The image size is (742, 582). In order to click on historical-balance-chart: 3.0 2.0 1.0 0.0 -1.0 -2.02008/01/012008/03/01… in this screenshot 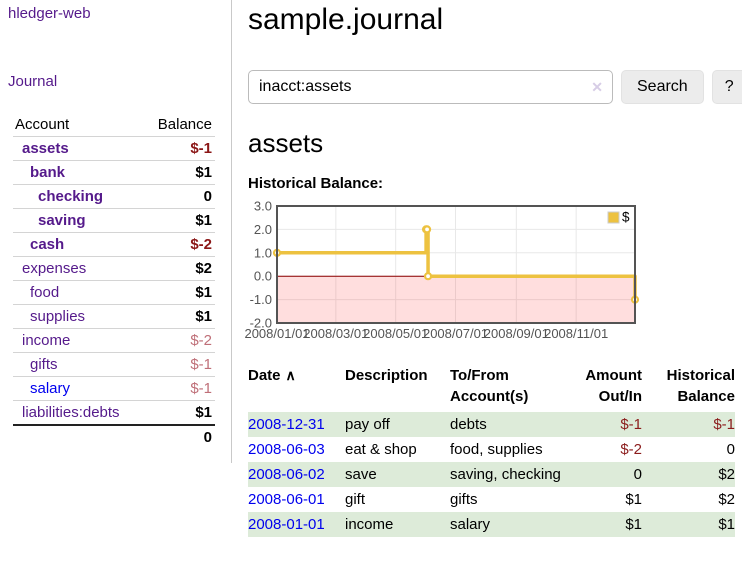, I will do `click(444, 272)`.